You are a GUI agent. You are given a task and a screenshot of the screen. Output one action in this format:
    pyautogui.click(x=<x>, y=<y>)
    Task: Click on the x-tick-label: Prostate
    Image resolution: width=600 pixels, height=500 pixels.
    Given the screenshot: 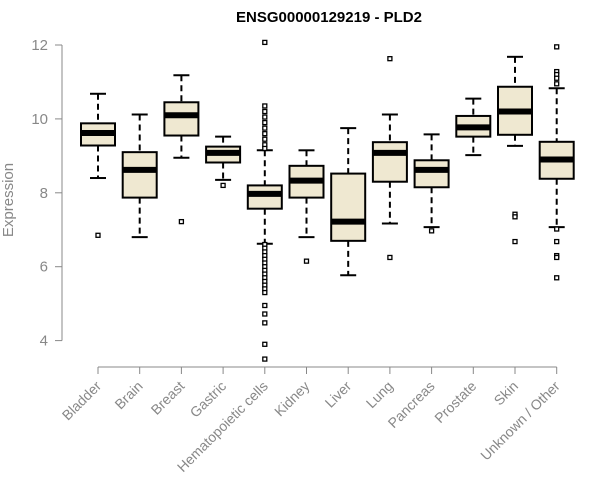 What is the action you would take?
    pyautogui.click(x=455, y=402)
    